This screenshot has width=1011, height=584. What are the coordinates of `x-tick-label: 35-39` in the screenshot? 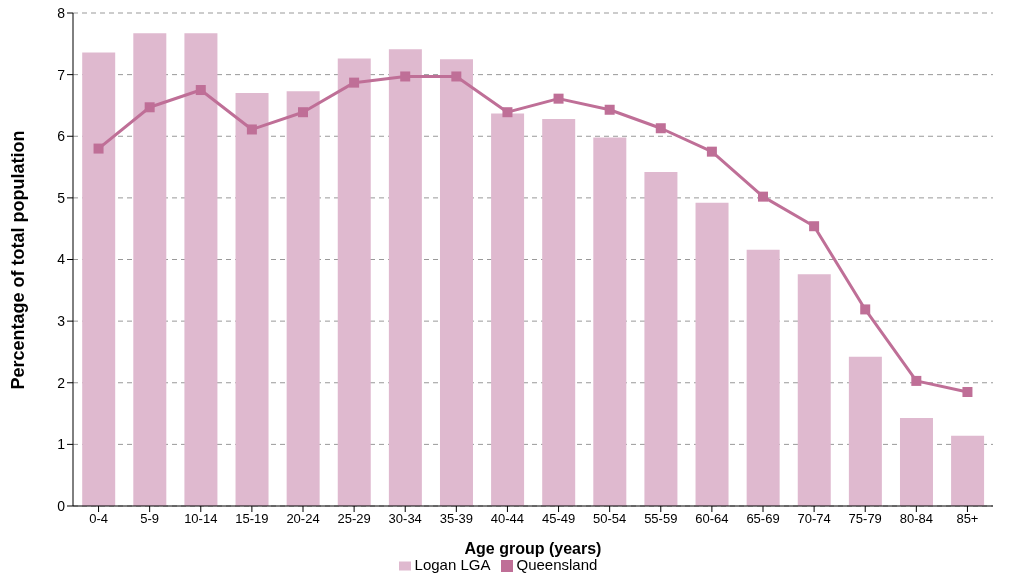 It's located at (456, 519).